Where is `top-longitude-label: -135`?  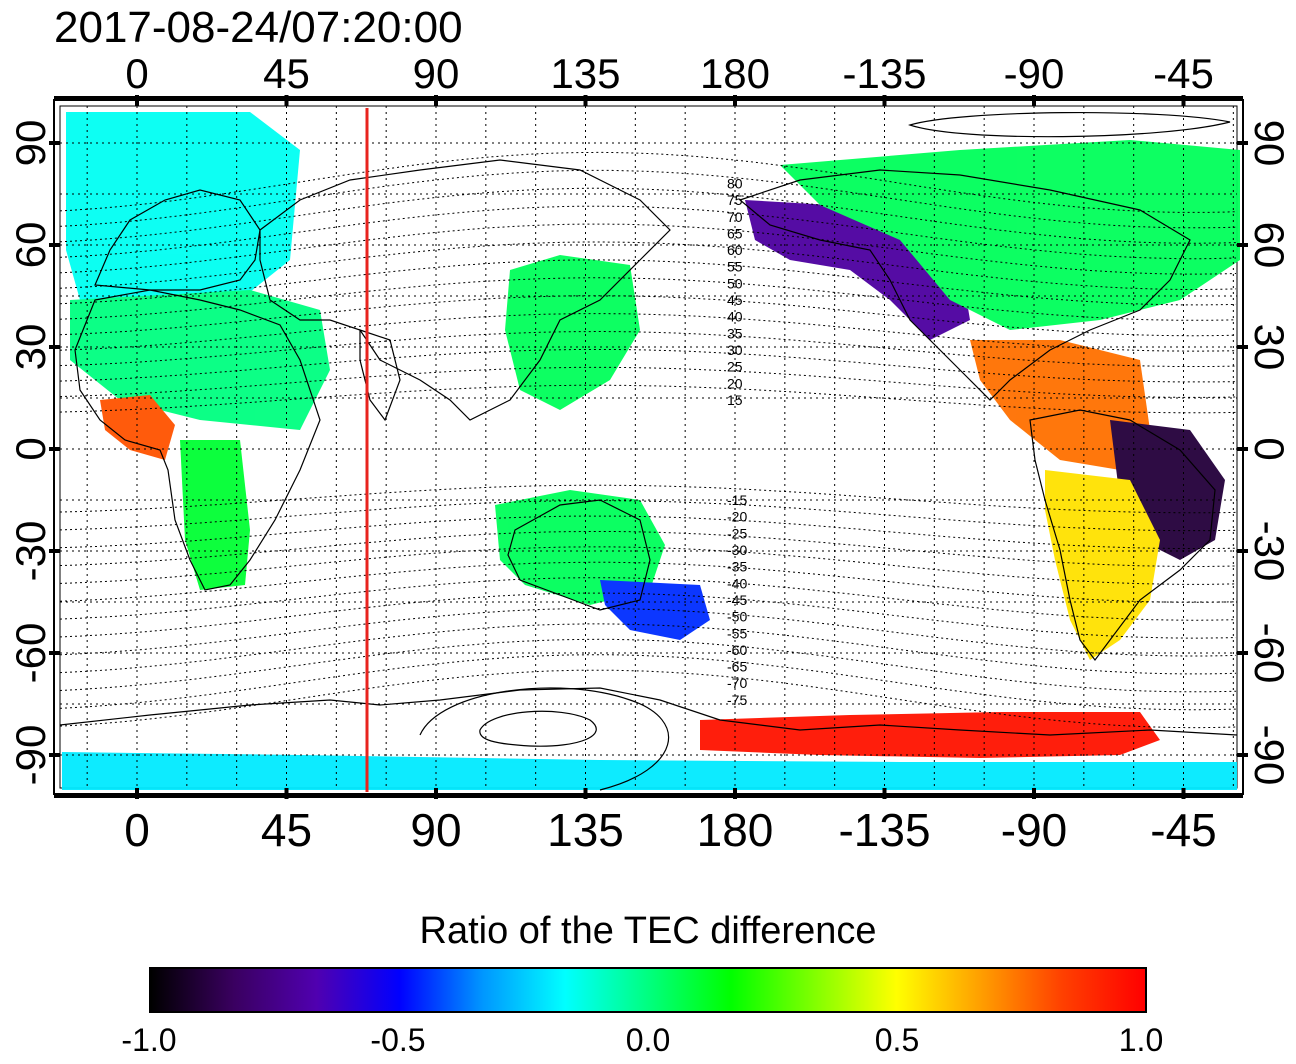
top-longitude-label: -135 is located at coordinates (884, 73).